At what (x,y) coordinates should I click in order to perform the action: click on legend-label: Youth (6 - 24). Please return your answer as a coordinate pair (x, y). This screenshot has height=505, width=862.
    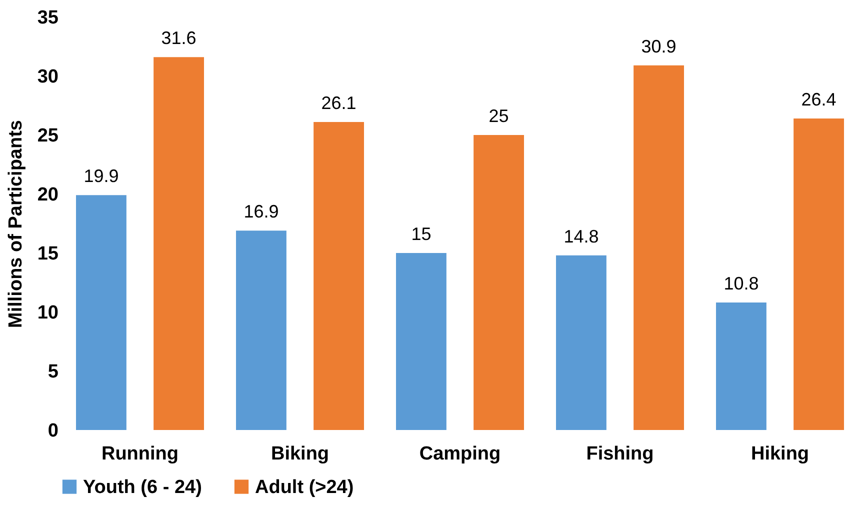
    Looking at the image, I should click on (142, 487).